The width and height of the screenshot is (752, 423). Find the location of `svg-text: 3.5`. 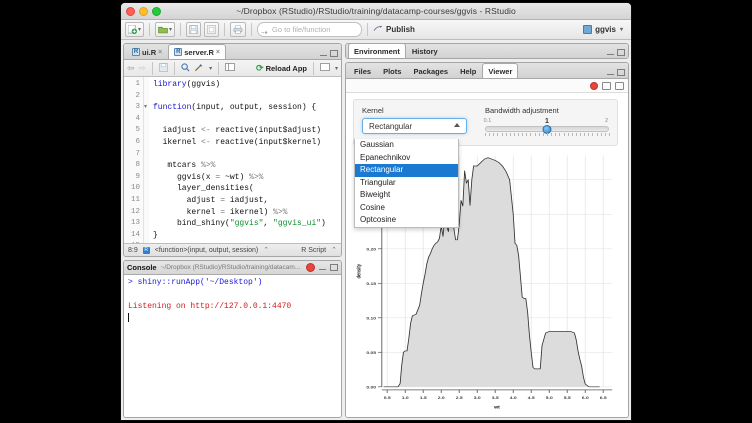

svg-text: 3.5 is located at coordinates (495, 398).